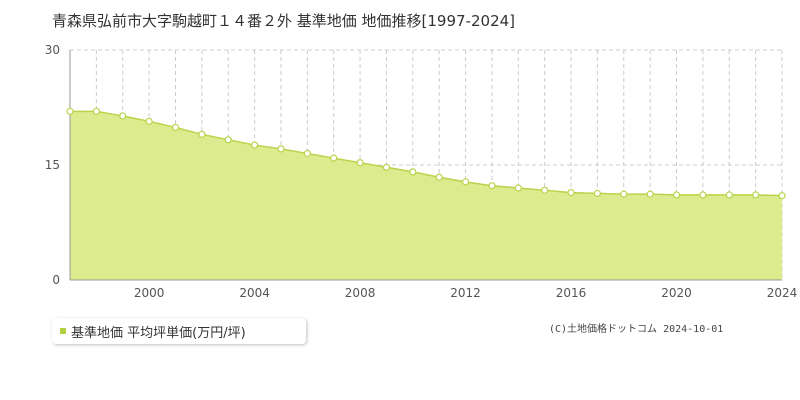  Describe the element at coordinates (756, 195) in the screenshot. I see `data-point-2023` at that location.